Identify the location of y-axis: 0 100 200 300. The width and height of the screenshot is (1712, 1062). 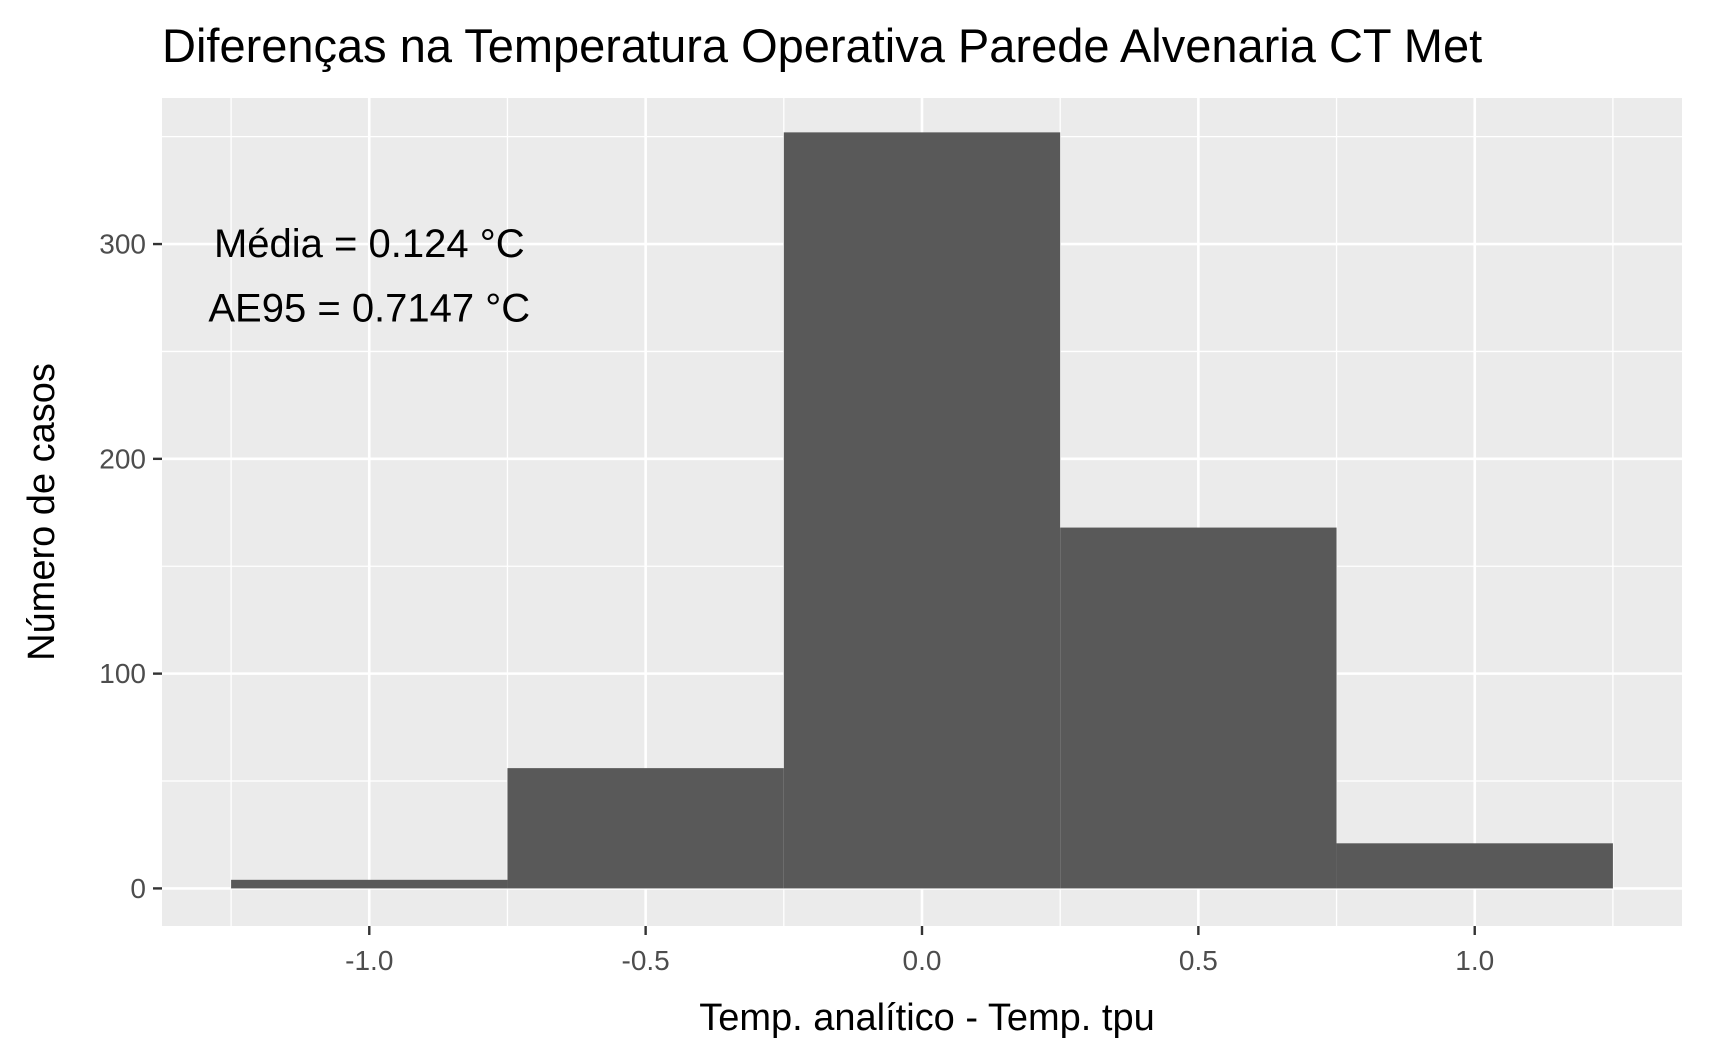
(130, 566).